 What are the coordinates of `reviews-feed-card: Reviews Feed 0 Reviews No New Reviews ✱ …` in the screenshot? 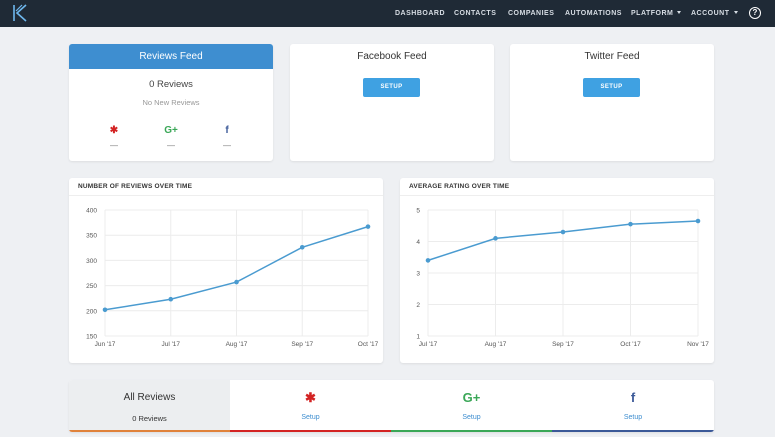 It's located at (171, 102).